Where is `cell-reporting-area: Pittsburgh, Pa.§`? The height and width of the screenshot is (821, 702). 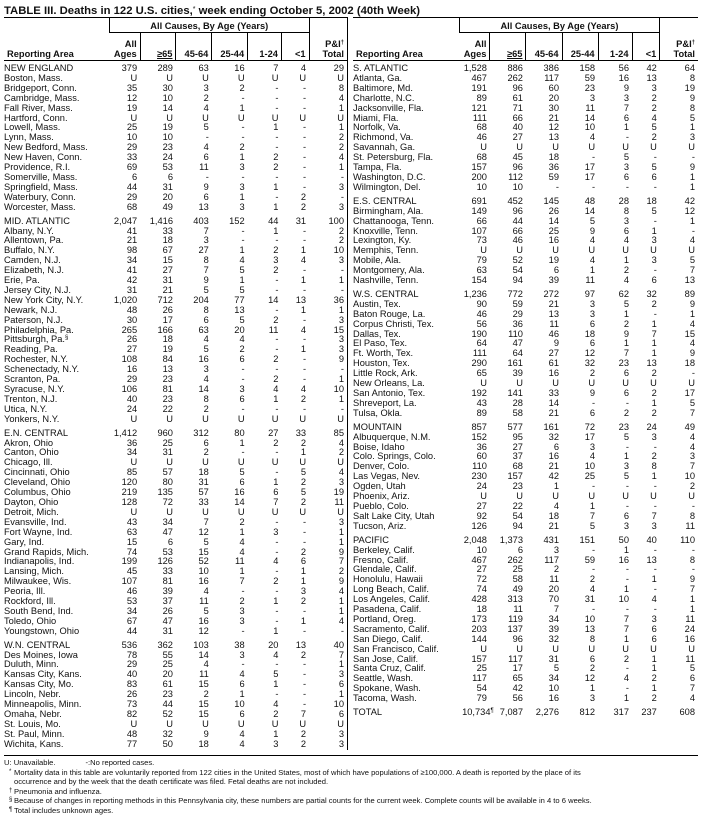 cell-reporting-area: Pittsburgh, Pa.§ is located at coordinates (36, 339).